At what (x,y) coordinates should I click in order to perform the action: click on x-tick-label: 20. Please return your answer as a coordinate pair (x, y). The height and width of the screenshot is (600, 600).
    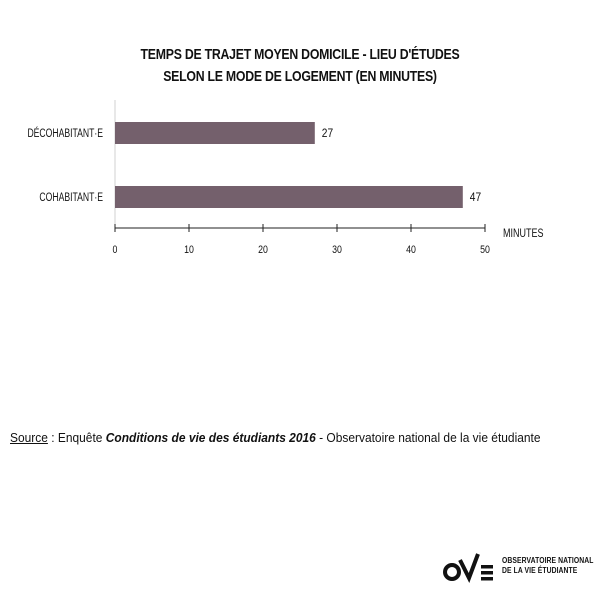
    Looking at the image, I should click on (263, 250).